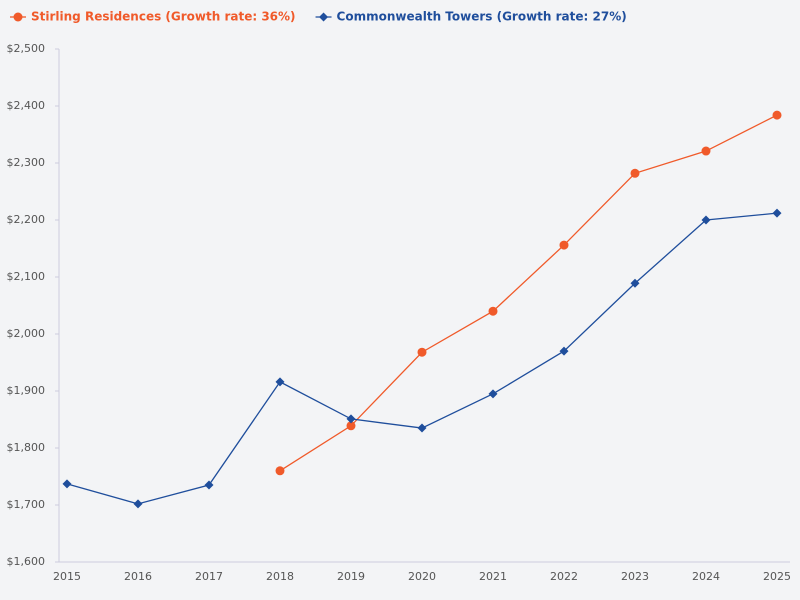 The image size is (800, 600). What do you see at coordinates (26, 276) in the screenshot?
I see `y-tick-label: $2,100` at bounding box center [26, 276].